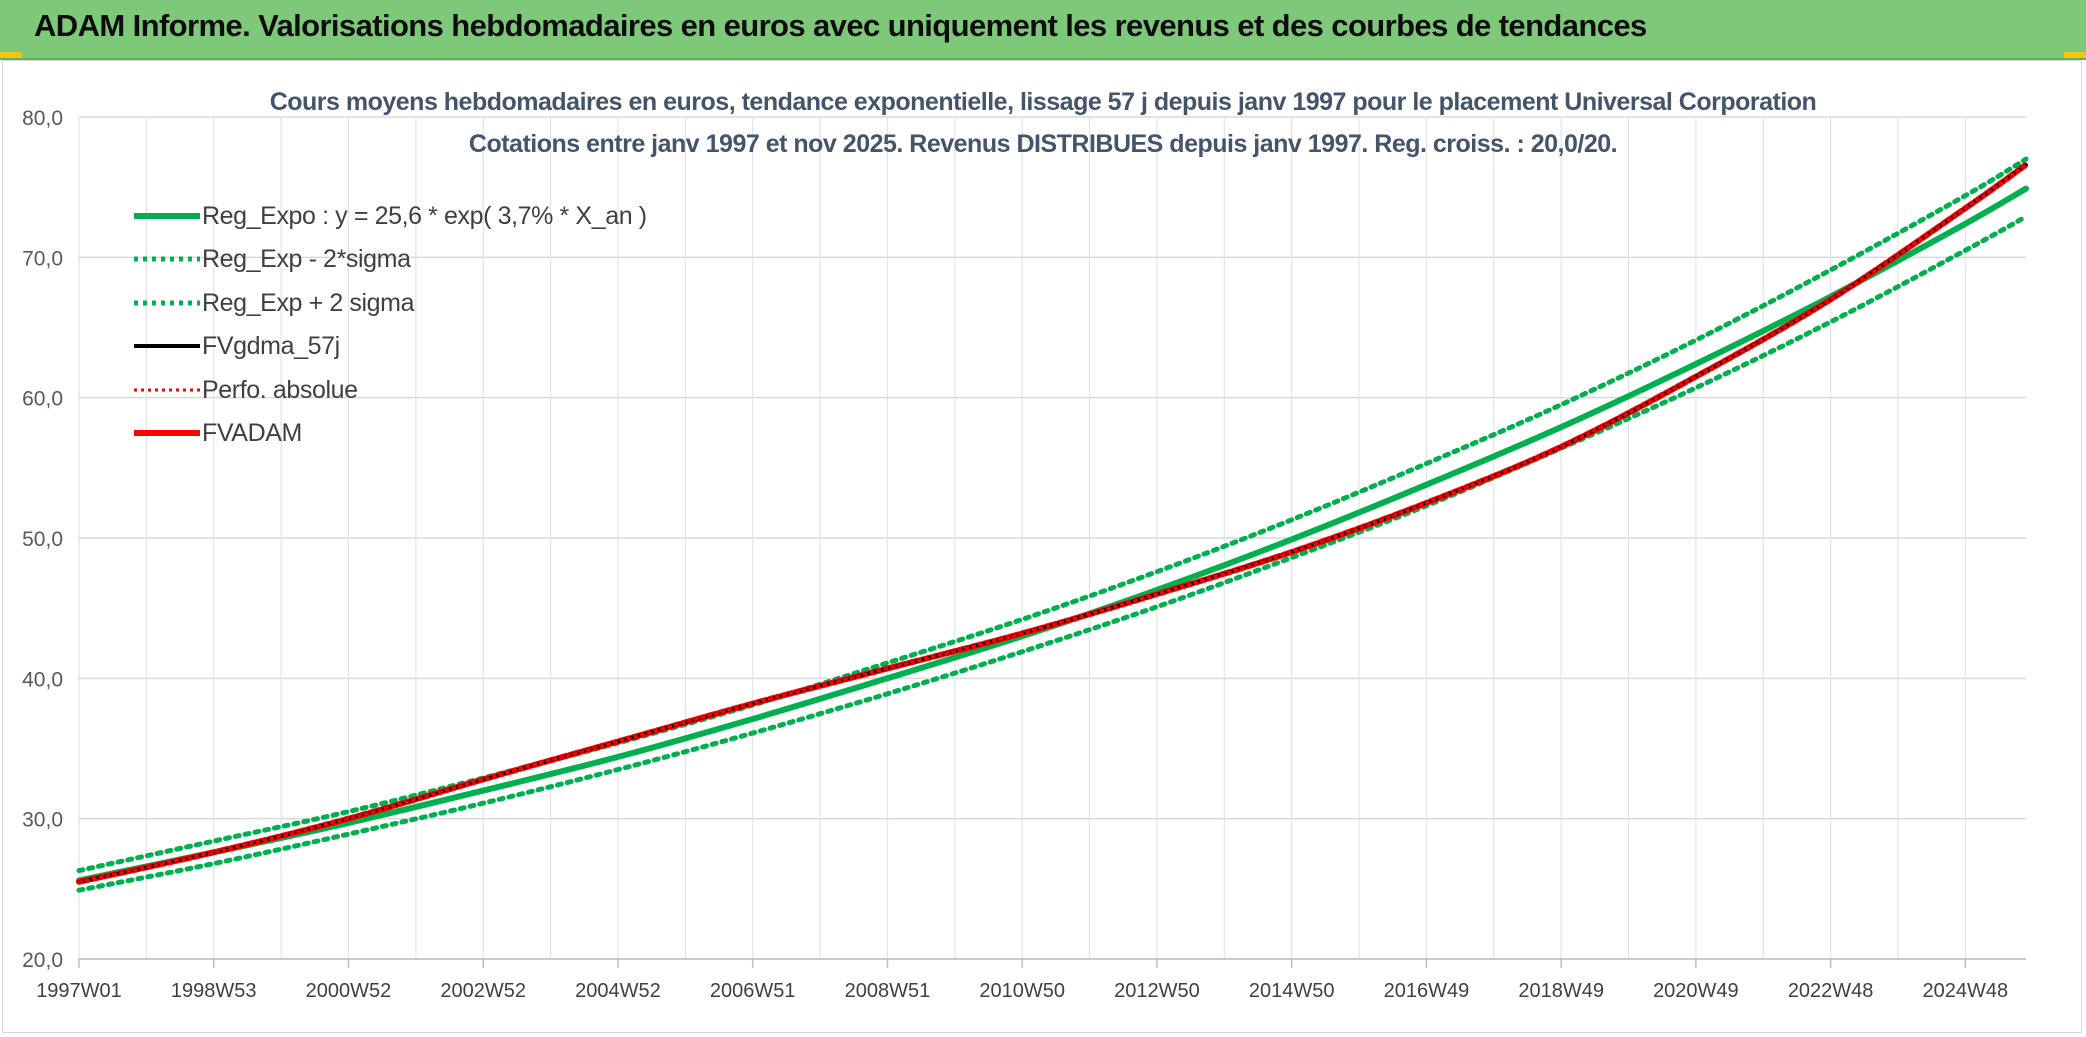 This screenshot has height=1037, width=2086. Describe the element at coordinates (1022, 991) in the screenshot. I see `x-tick-label: 2010W50` at that location.